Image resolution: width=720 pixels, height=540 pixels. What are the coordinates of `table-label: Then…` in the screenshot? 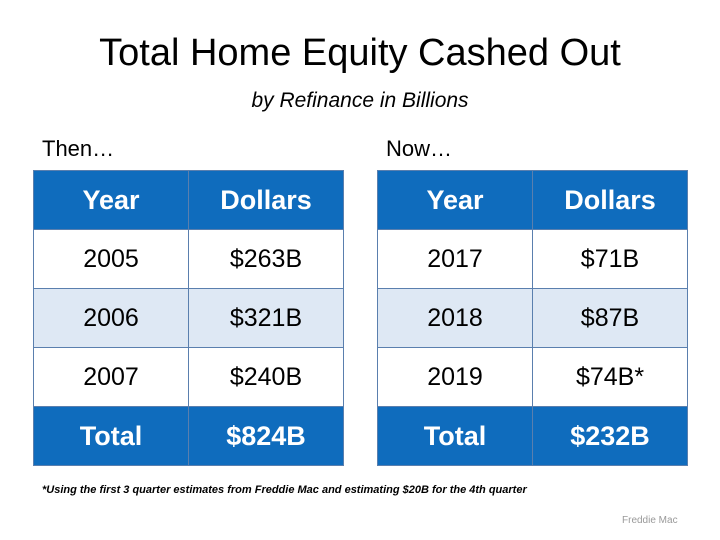 It's located at (78, 148).